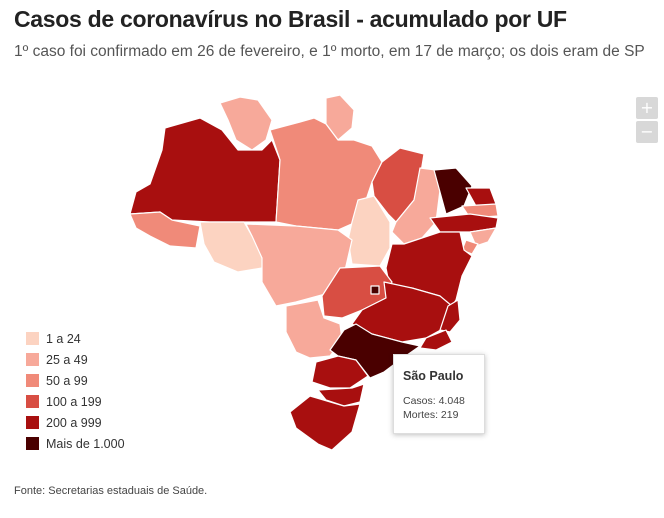 Image resolution: width=664 pixels, height=518 pixels. Describe the element at coordinates (647, 108) in the screenshot. I see `zoom-in-button: +` at that location.